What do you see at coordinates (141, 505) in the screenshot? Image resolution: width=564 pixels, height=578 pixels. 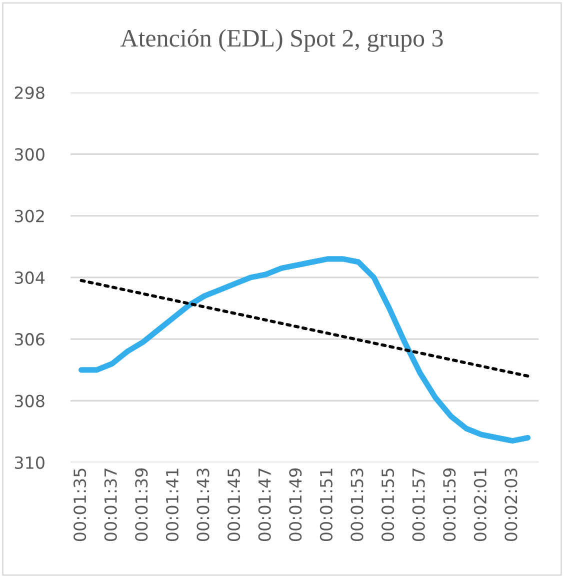 I see `x-tick-label: 00:01:39` at bounding box center [141, 505].